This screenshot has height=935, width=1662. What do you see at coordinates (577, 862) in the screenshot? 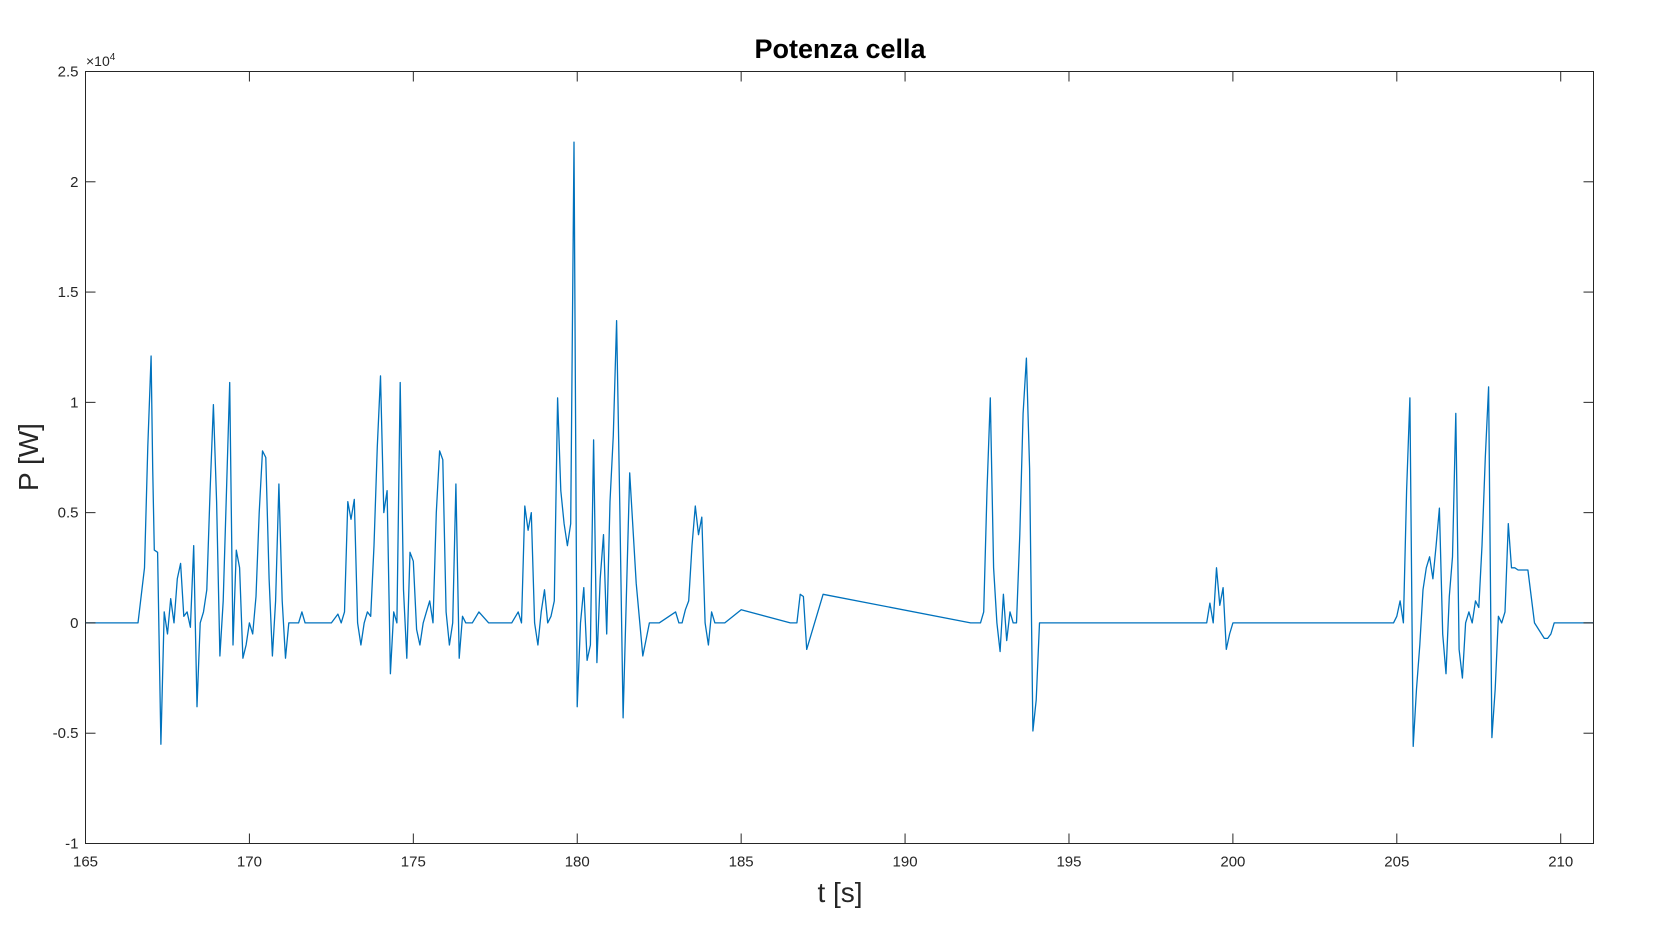
I see `x-tick-label: 180` at bounding box center [577, 862].